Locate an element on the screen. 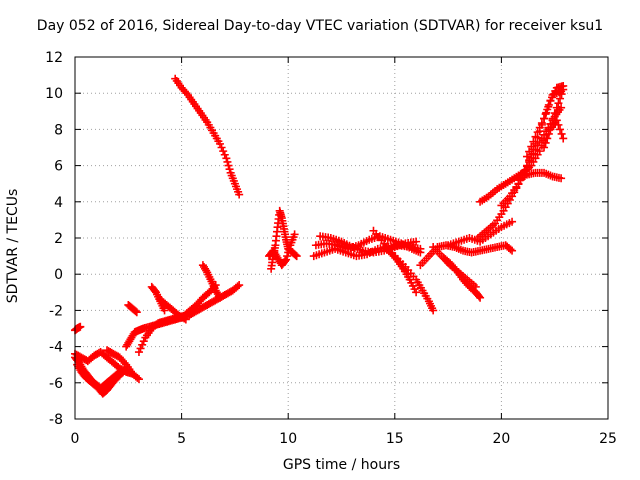 This screenshot has width=640, height=480. y-tick-label: 8 is located at coordinates (58, 130).